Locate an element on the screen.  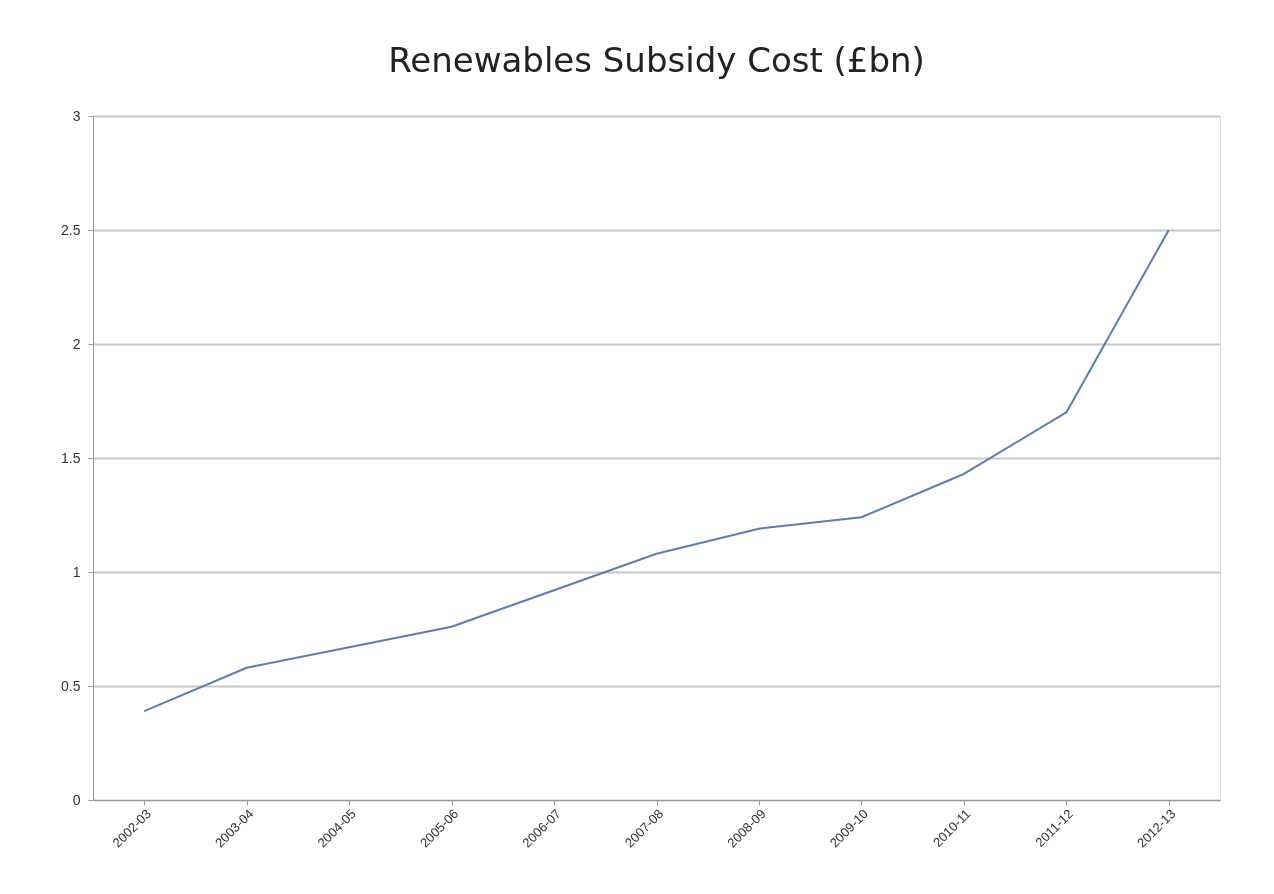
y-tick-label: 2 is located at coordinates (76, 343).